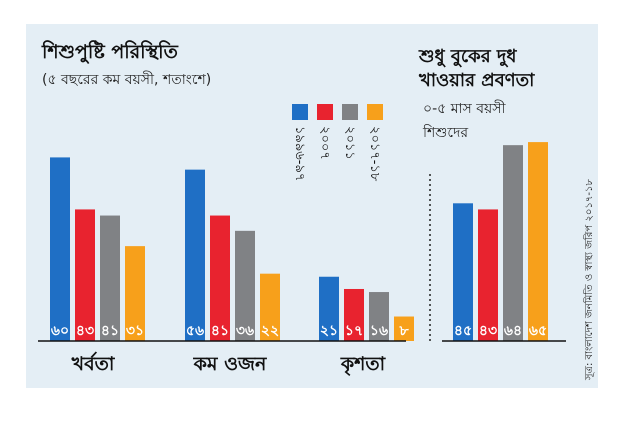 The image size is (631, 421). Describe the element at coordinates (110, 331) in the screenshot. I see `bar-c1-s3-label: ৪১` at that location.